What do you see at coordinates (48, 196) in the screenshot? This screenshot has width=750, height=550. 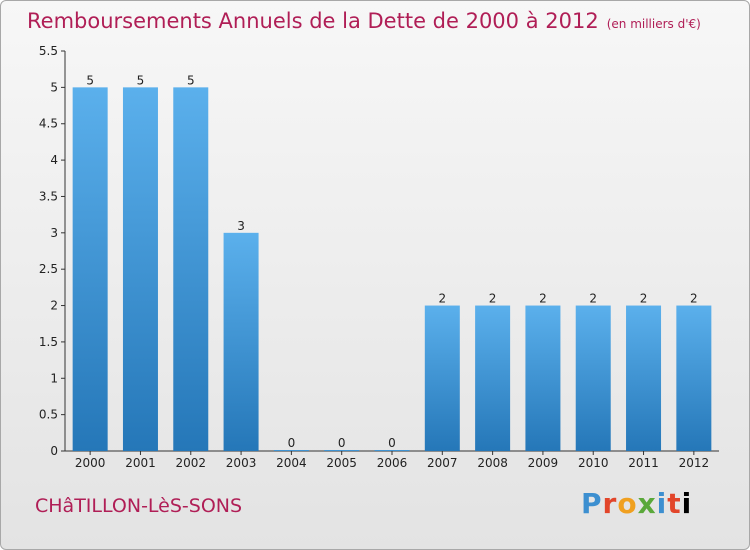 I see `y-tick-label: 3.5` at bounding box center [48, 196].